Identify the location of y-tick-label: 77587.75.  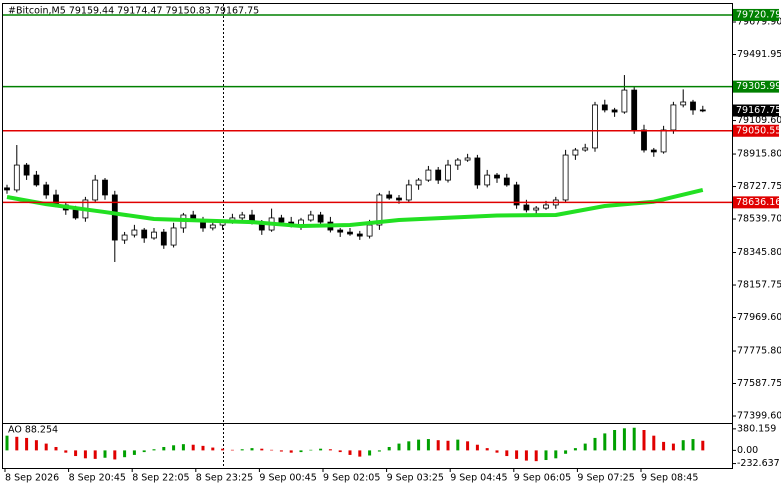
(759, 383).